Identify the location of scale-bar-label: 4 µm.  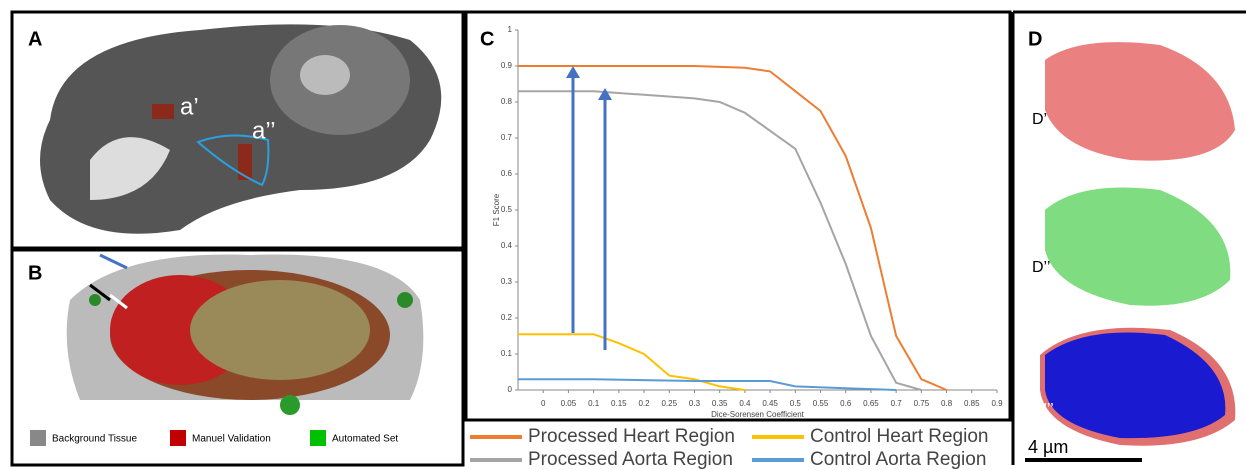
(1048, 447).